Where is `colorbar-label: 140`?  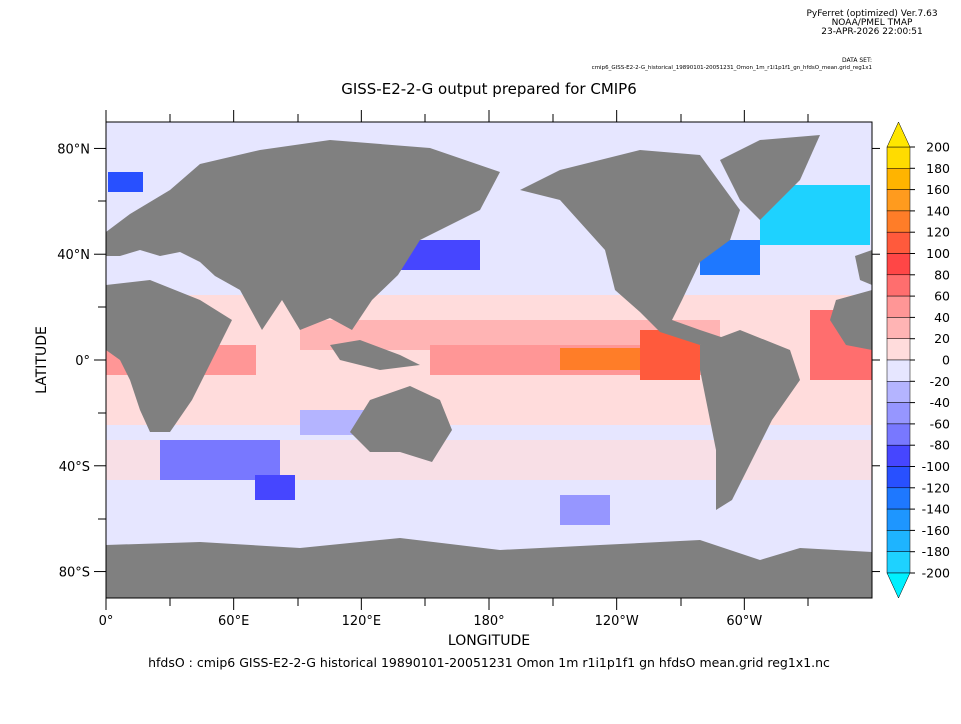 colorbar-label: 140 is located at coordinates (938, 210).